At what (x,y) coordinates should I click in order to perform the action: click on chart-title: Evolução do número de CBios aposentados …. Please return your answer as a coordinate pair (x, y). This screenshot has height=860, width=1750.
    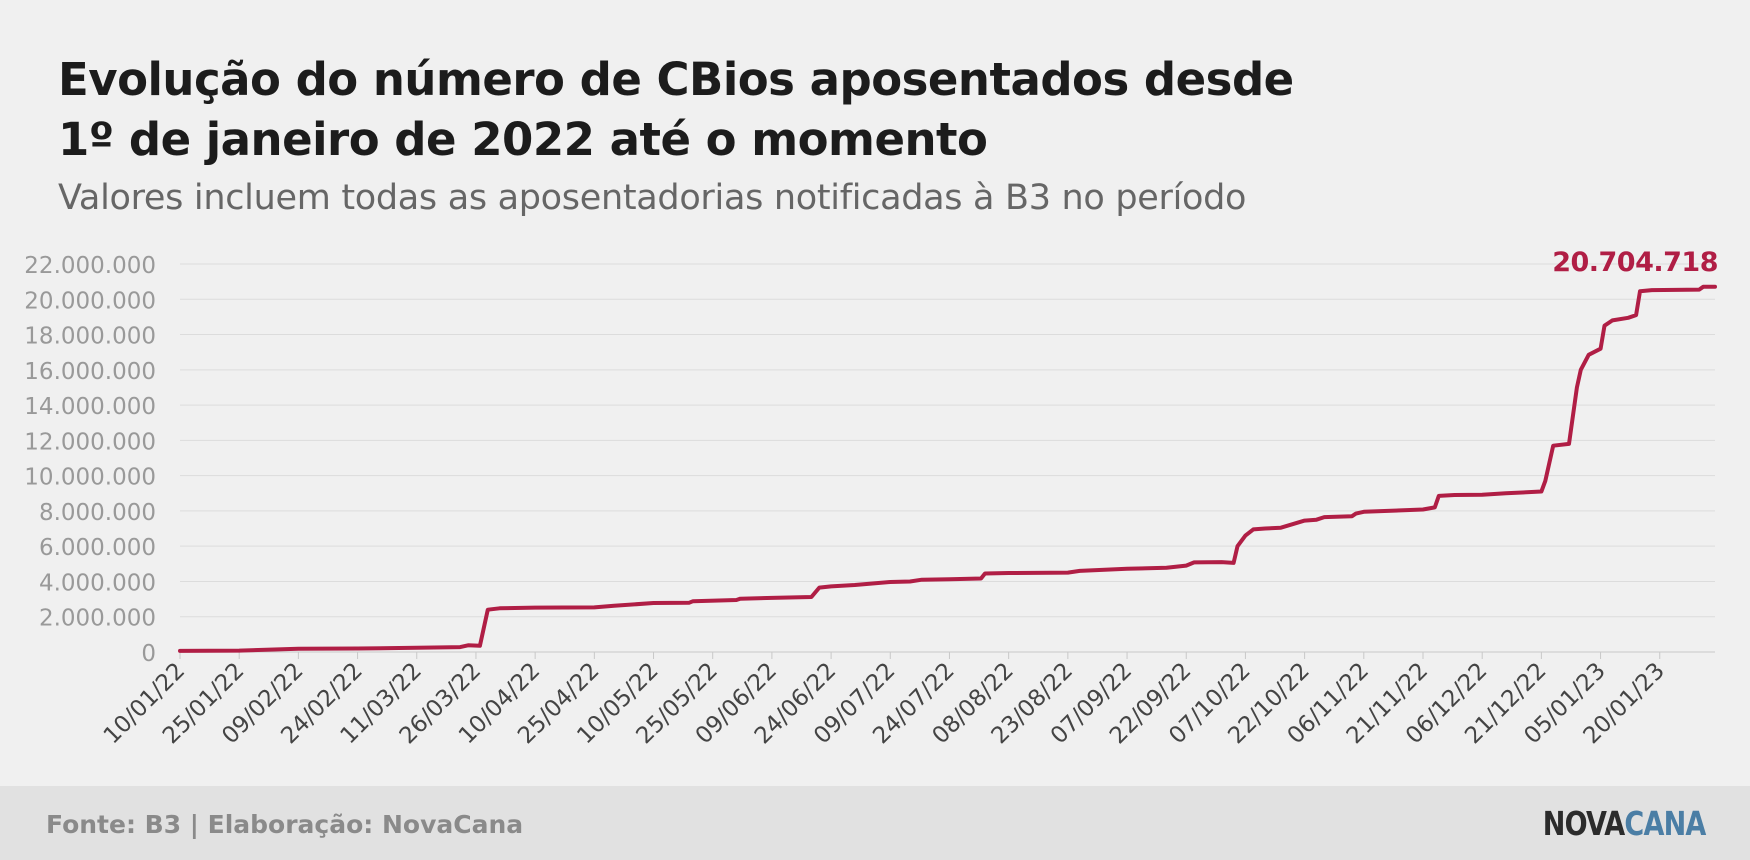
    Looking at the image, I should click on (758, 110).